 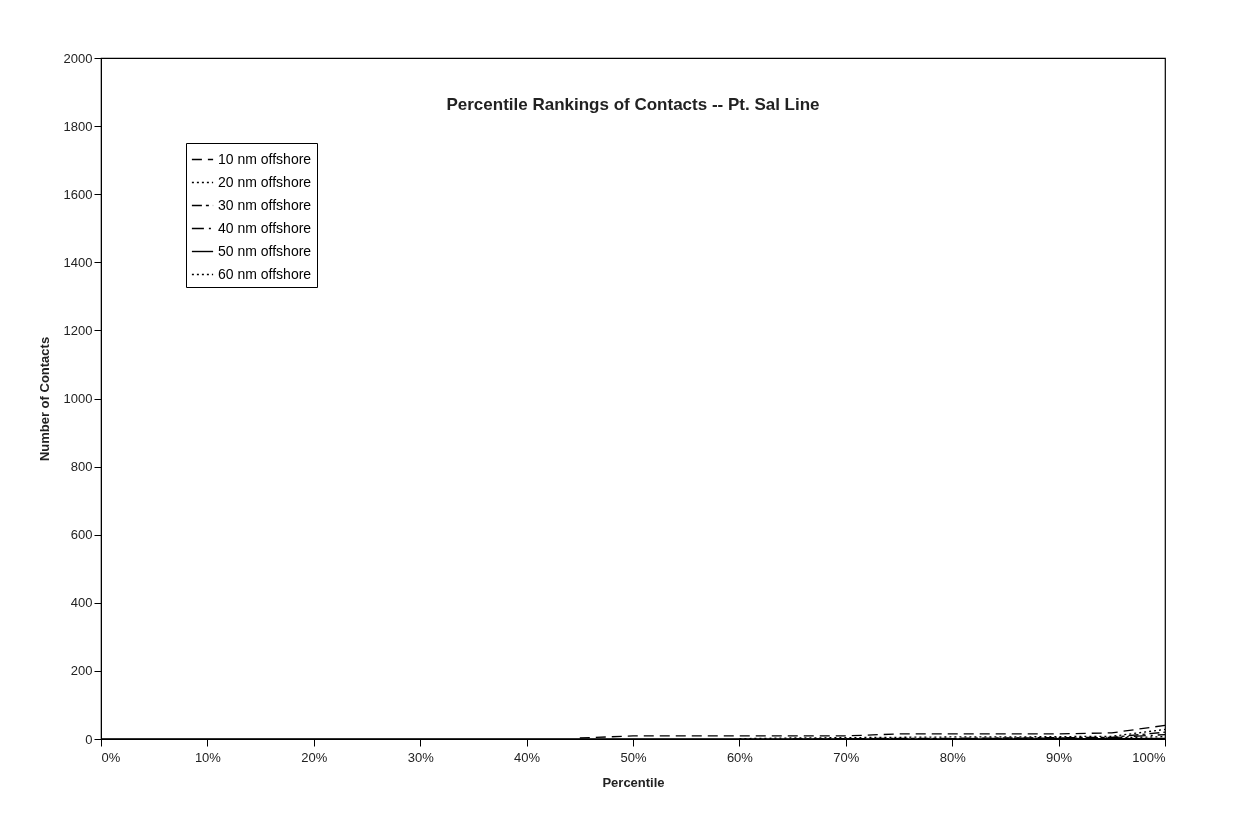 What do you see at coordinates (633, 782) in the screenshot?
I see `x-axis-title: Percentile` at bounding box center [633, 782].